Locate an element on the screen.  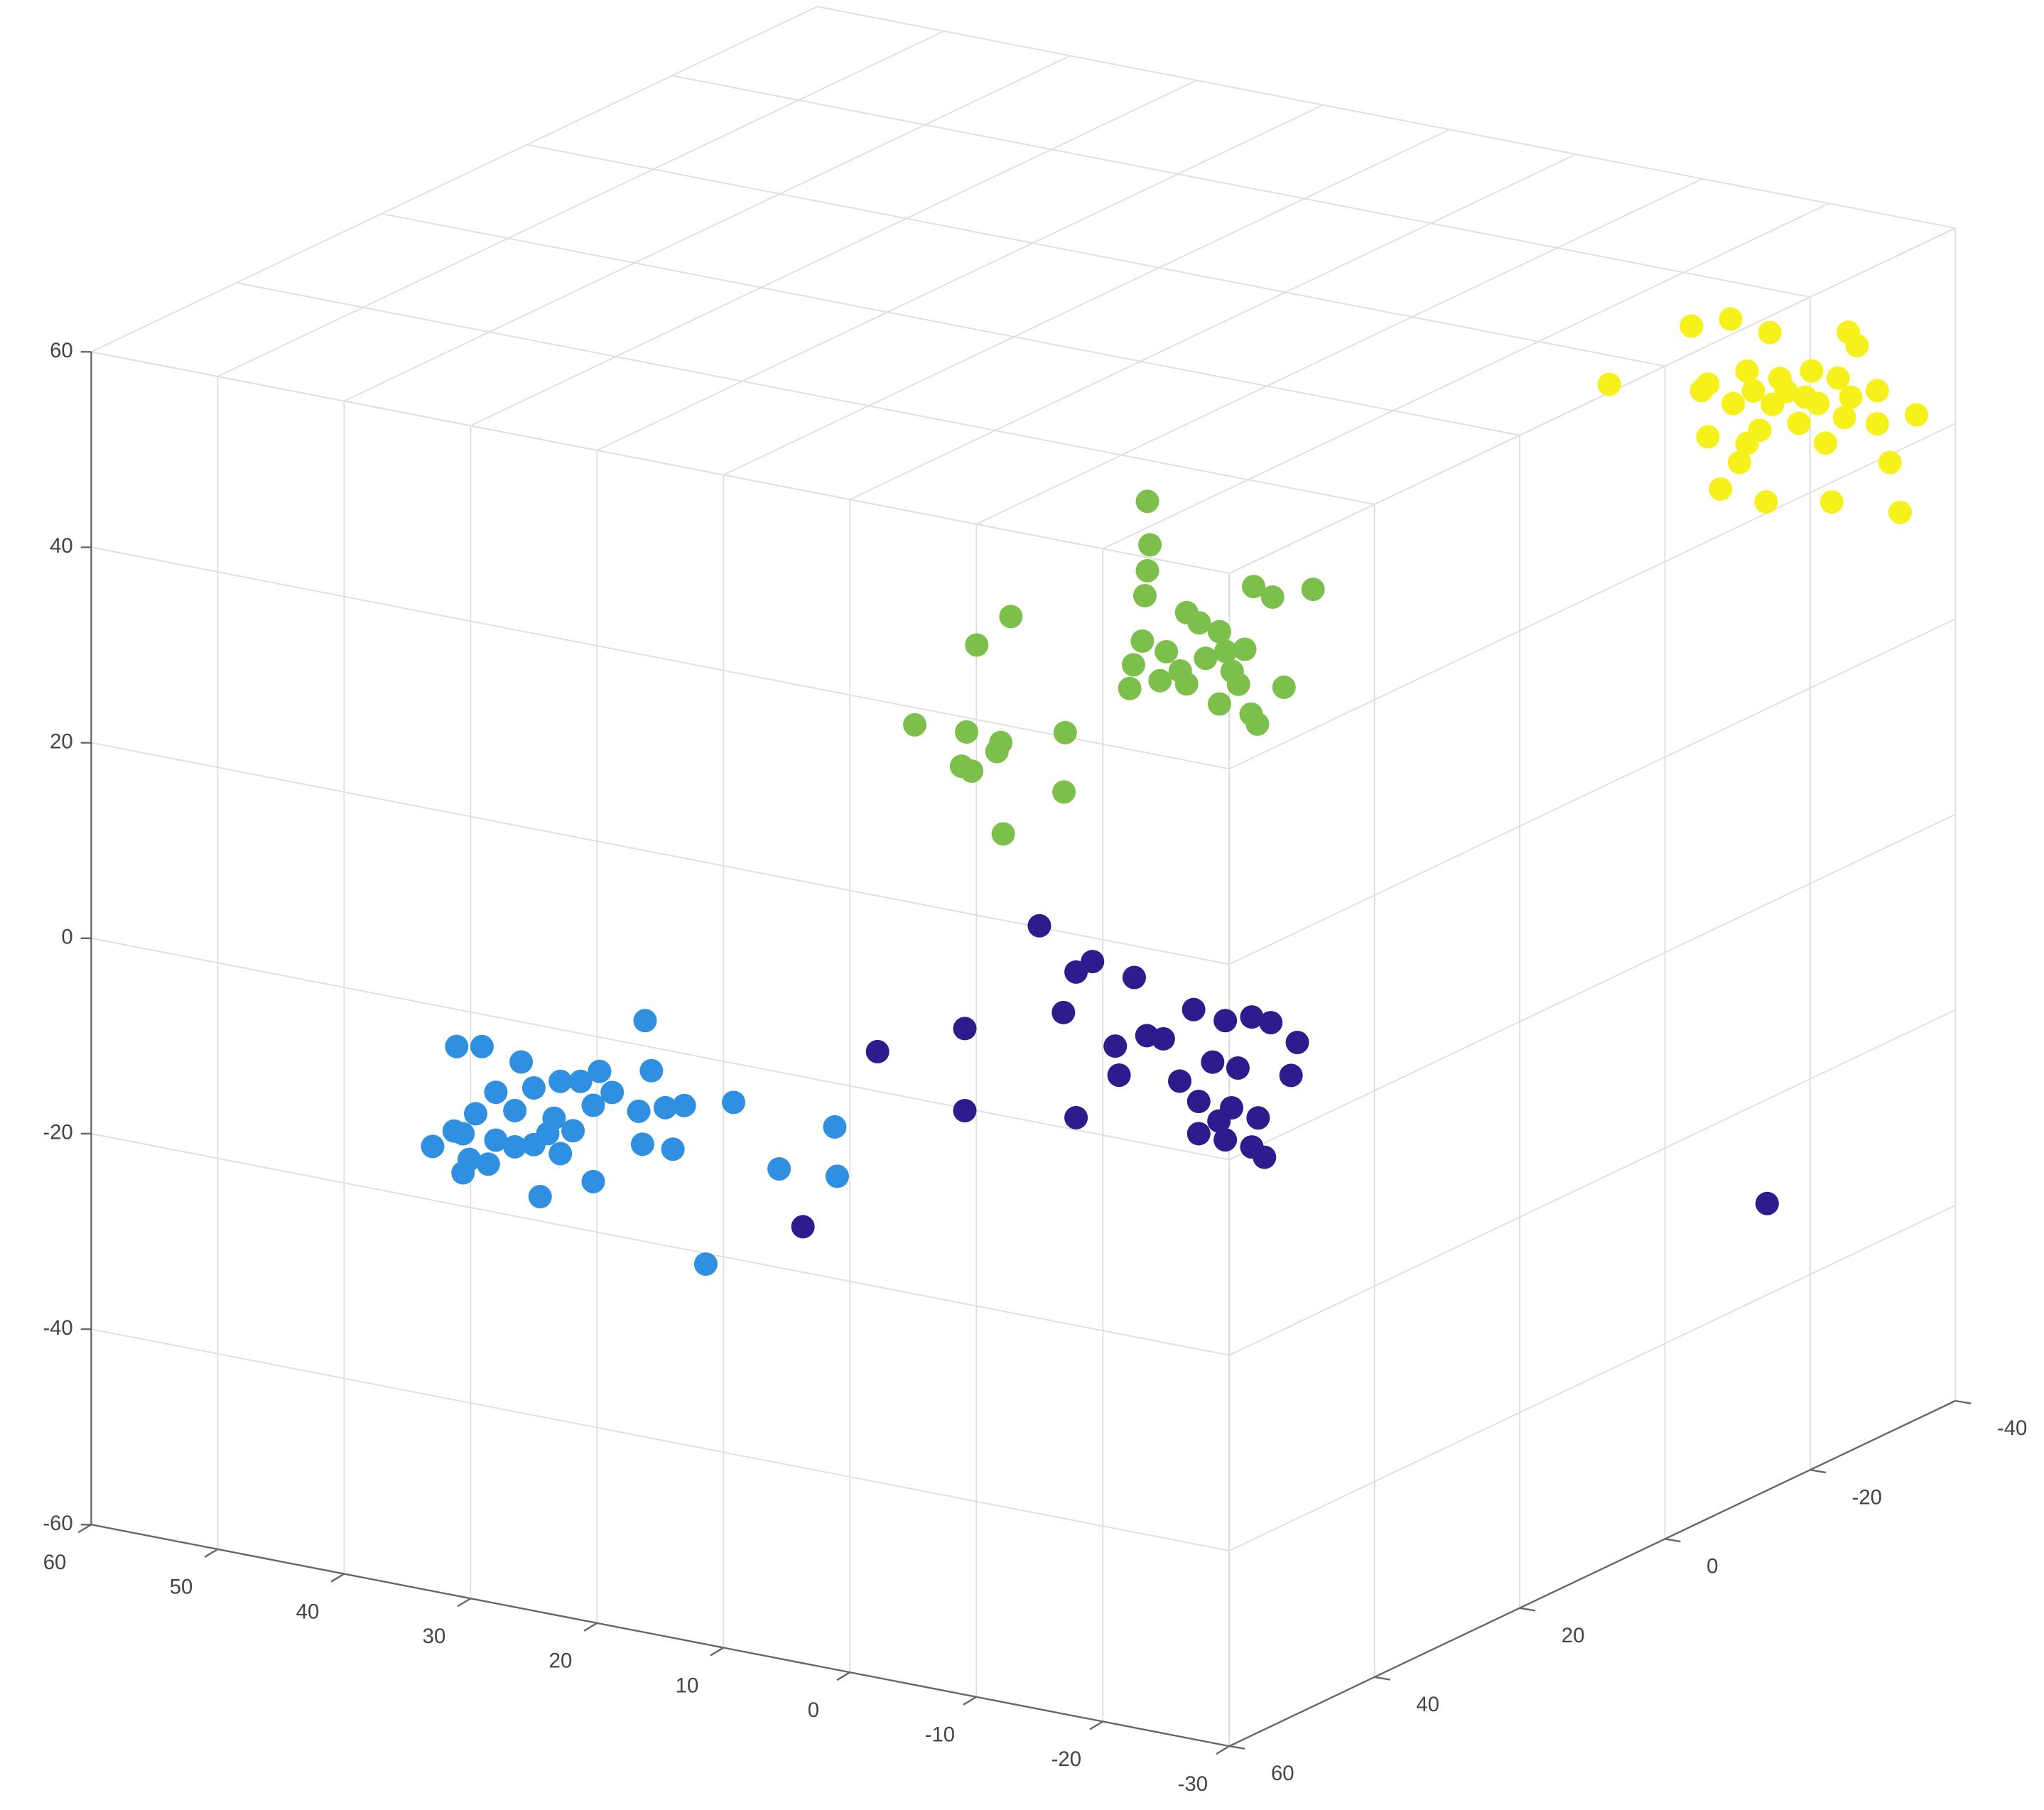
y-tick-label: -40 is located at coordinates (2012, 1428).